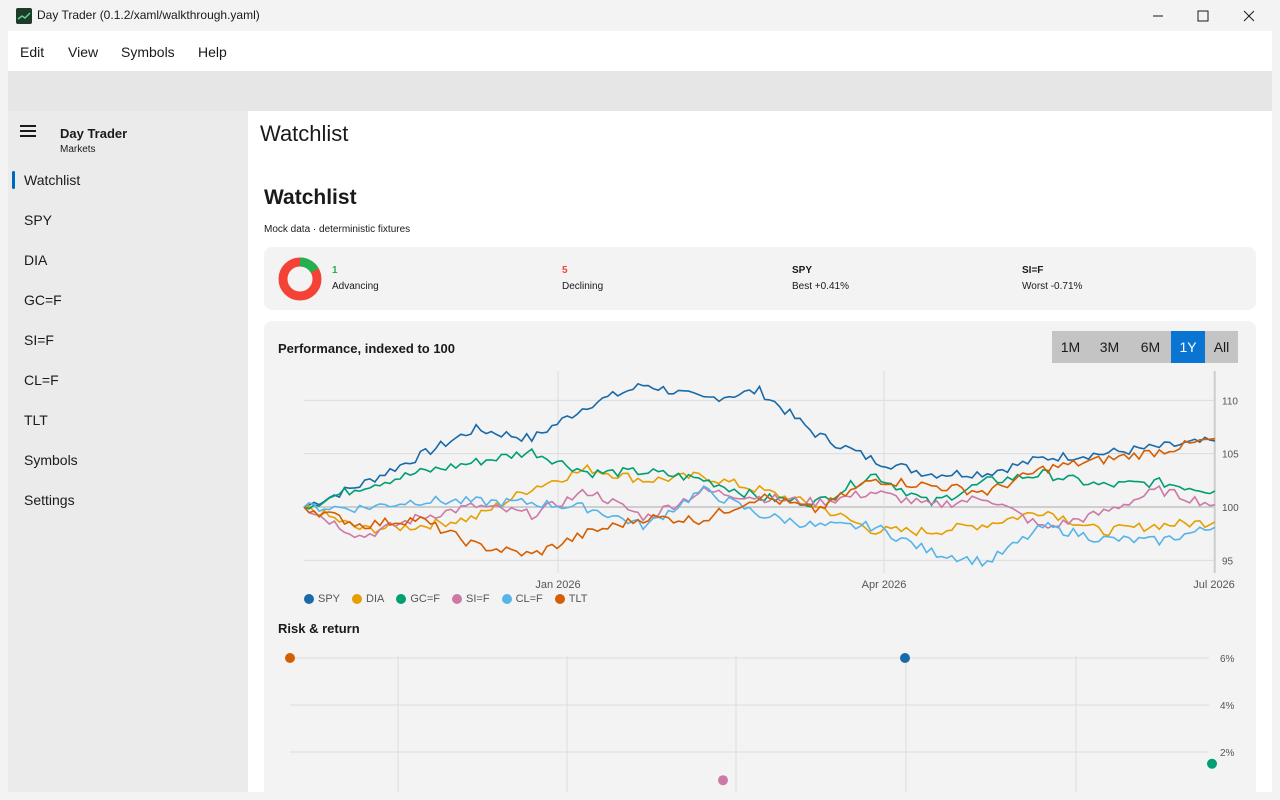  What do you see at coordinates (36, 420) in the screenshot?
I see `sidebar-item-label: TLT` at bounding box center [36, 420].